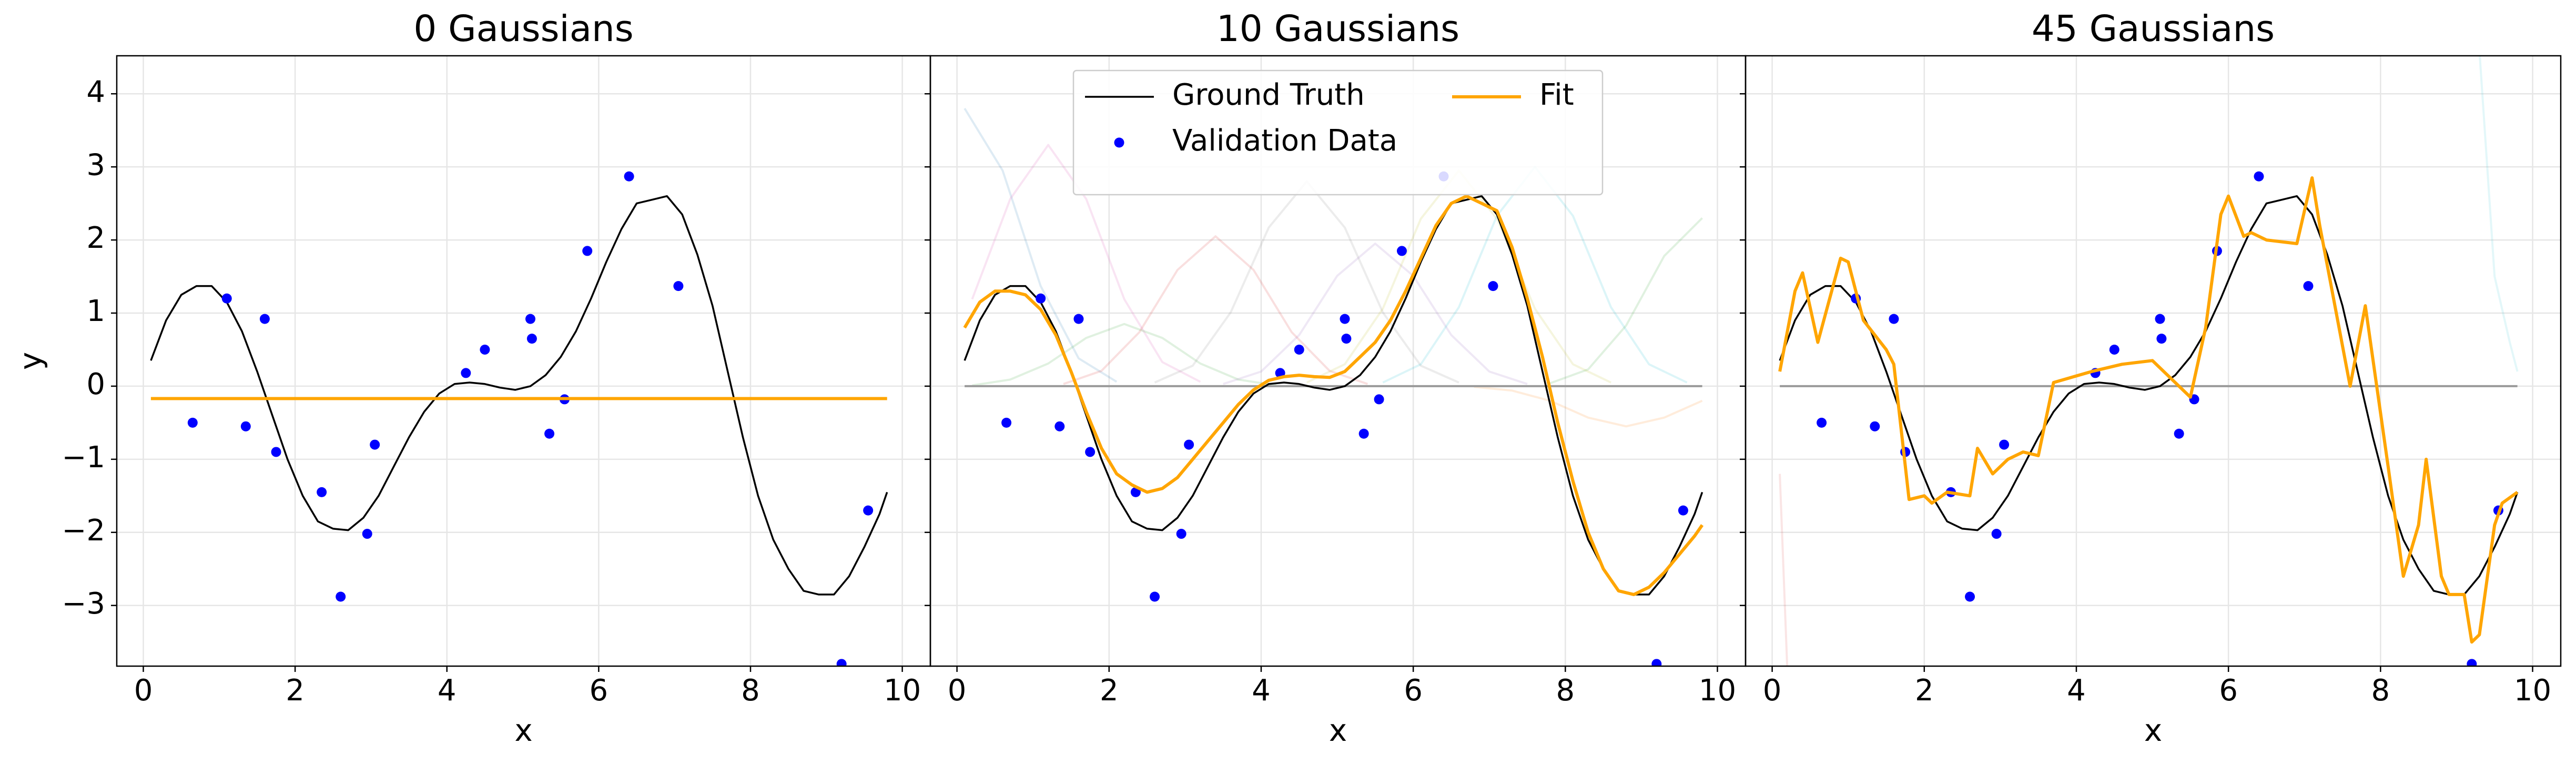 The width and height of the screenshot is (2576, 764). I want to click on legend-label: Ground Truth, so click(1268, 95).